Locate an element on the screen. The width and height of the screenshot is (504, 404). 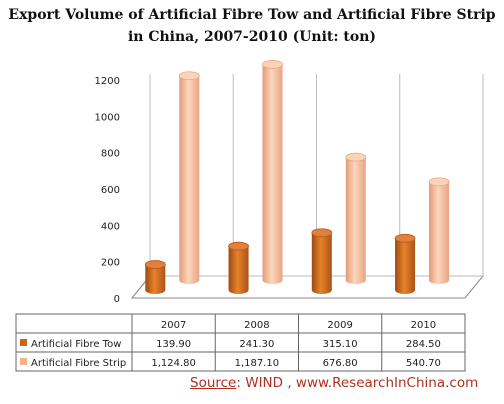
category-label: 2007 is located at coordinates (173, 325).